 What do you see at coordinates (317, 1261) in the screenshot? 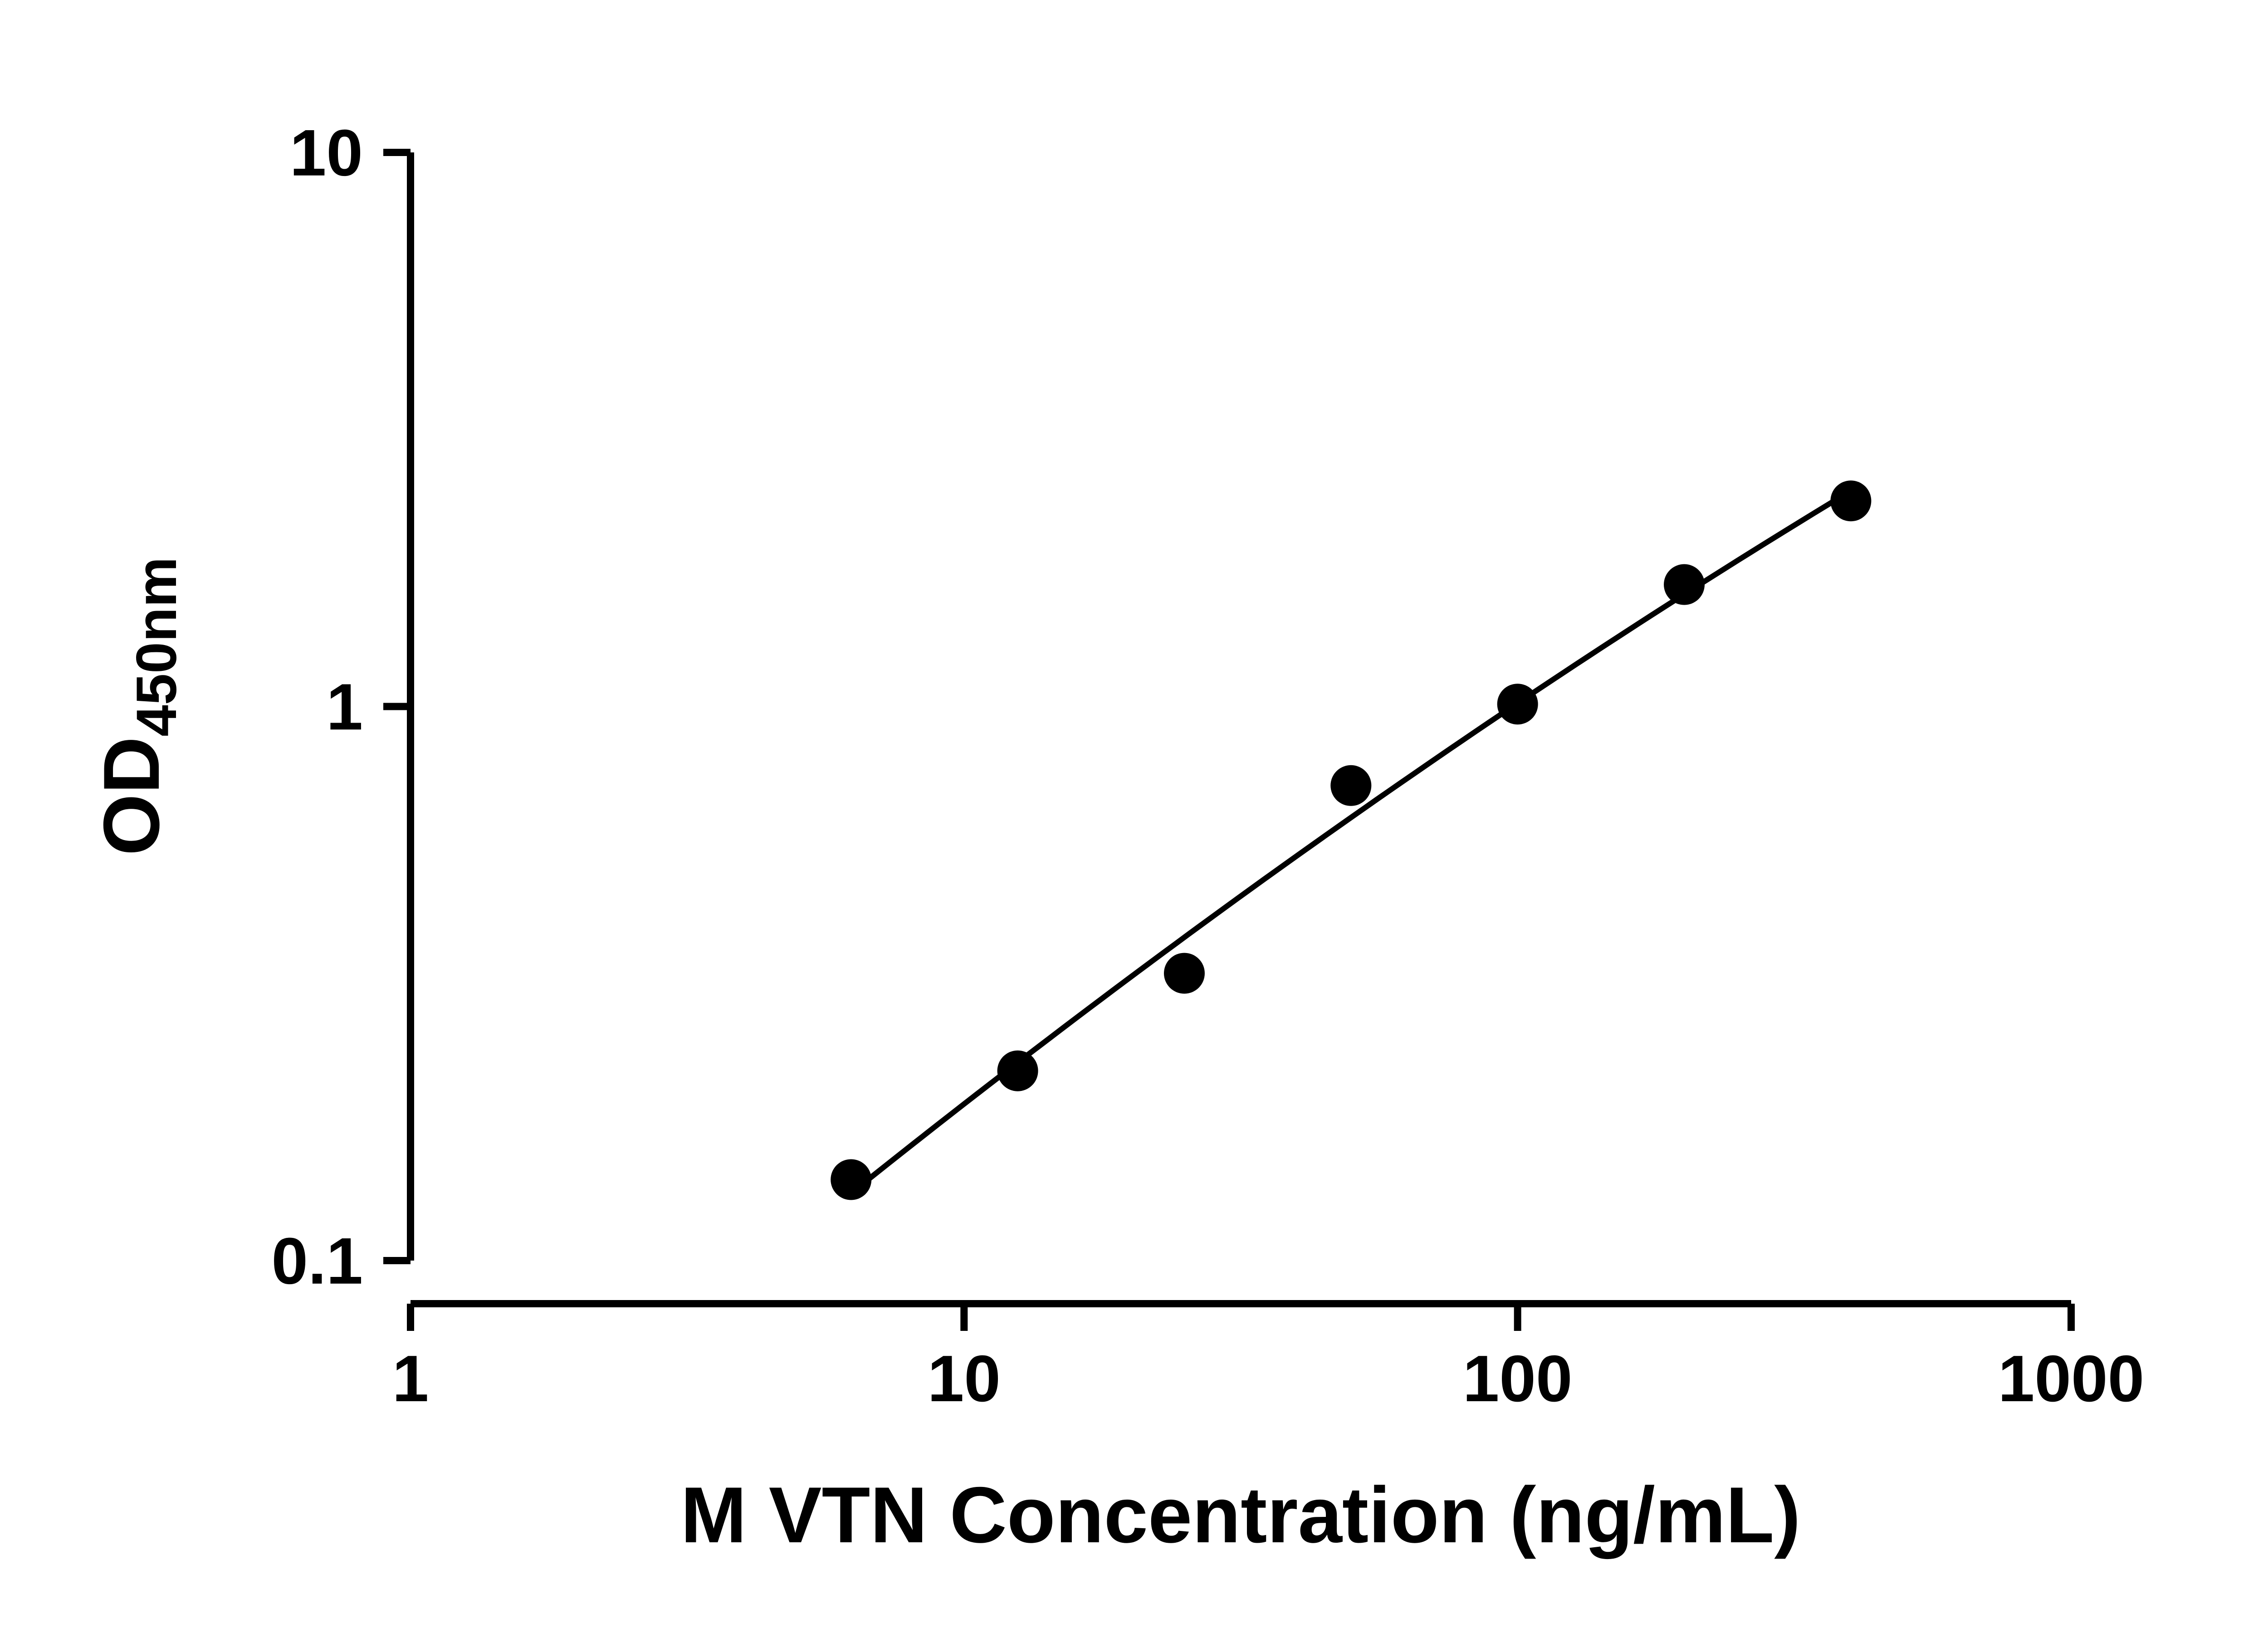
I see `y-tick-label: 0.1` at bounding box center [317, 1261].